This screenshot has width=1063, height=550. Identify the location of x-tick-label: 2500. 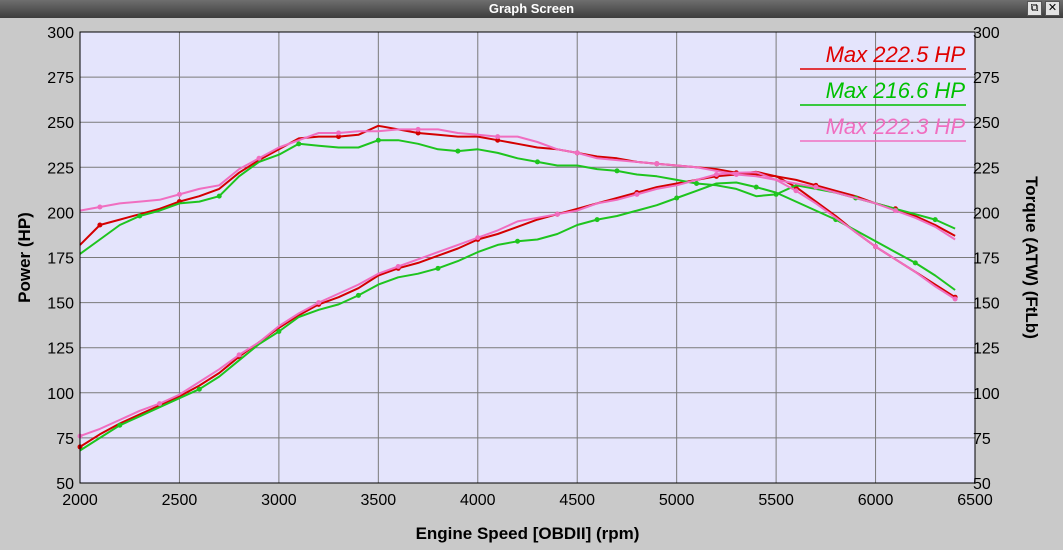
(180, 500).